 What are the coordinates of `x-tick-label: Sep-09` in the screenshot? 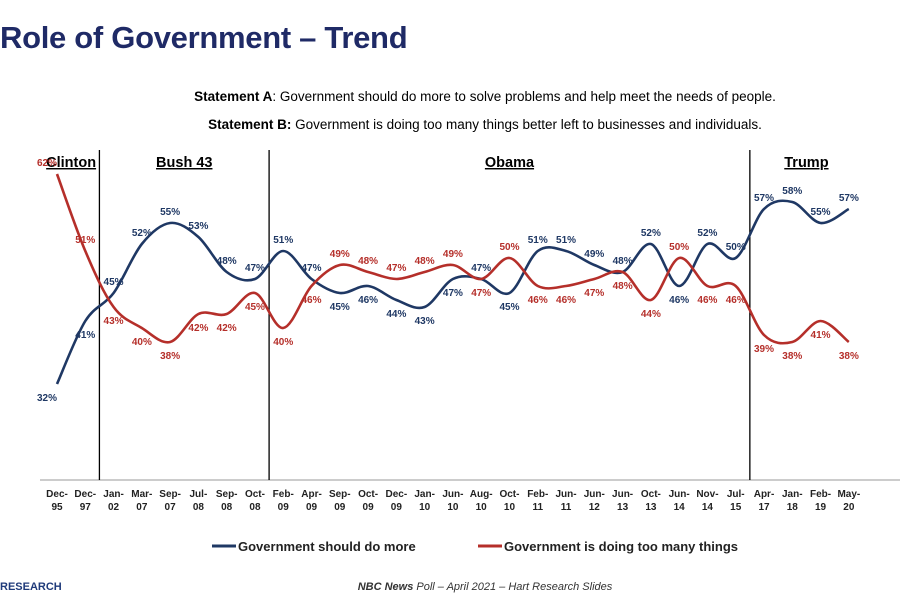 It's located at (340, 501).